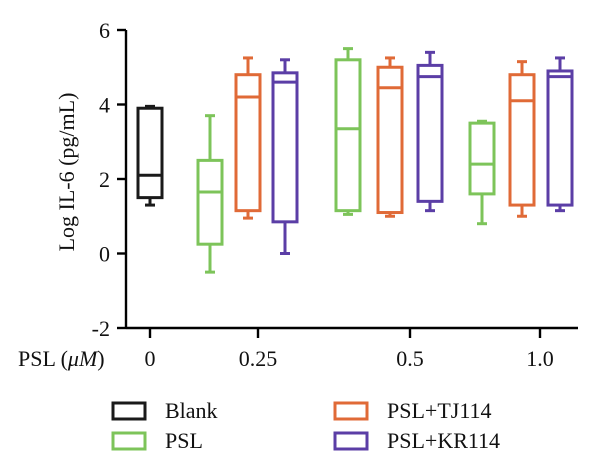 Image resolution: width=600 pixels, height=473 pixels. I want to click on x-tick-label: 0.25, so click(258, 358).